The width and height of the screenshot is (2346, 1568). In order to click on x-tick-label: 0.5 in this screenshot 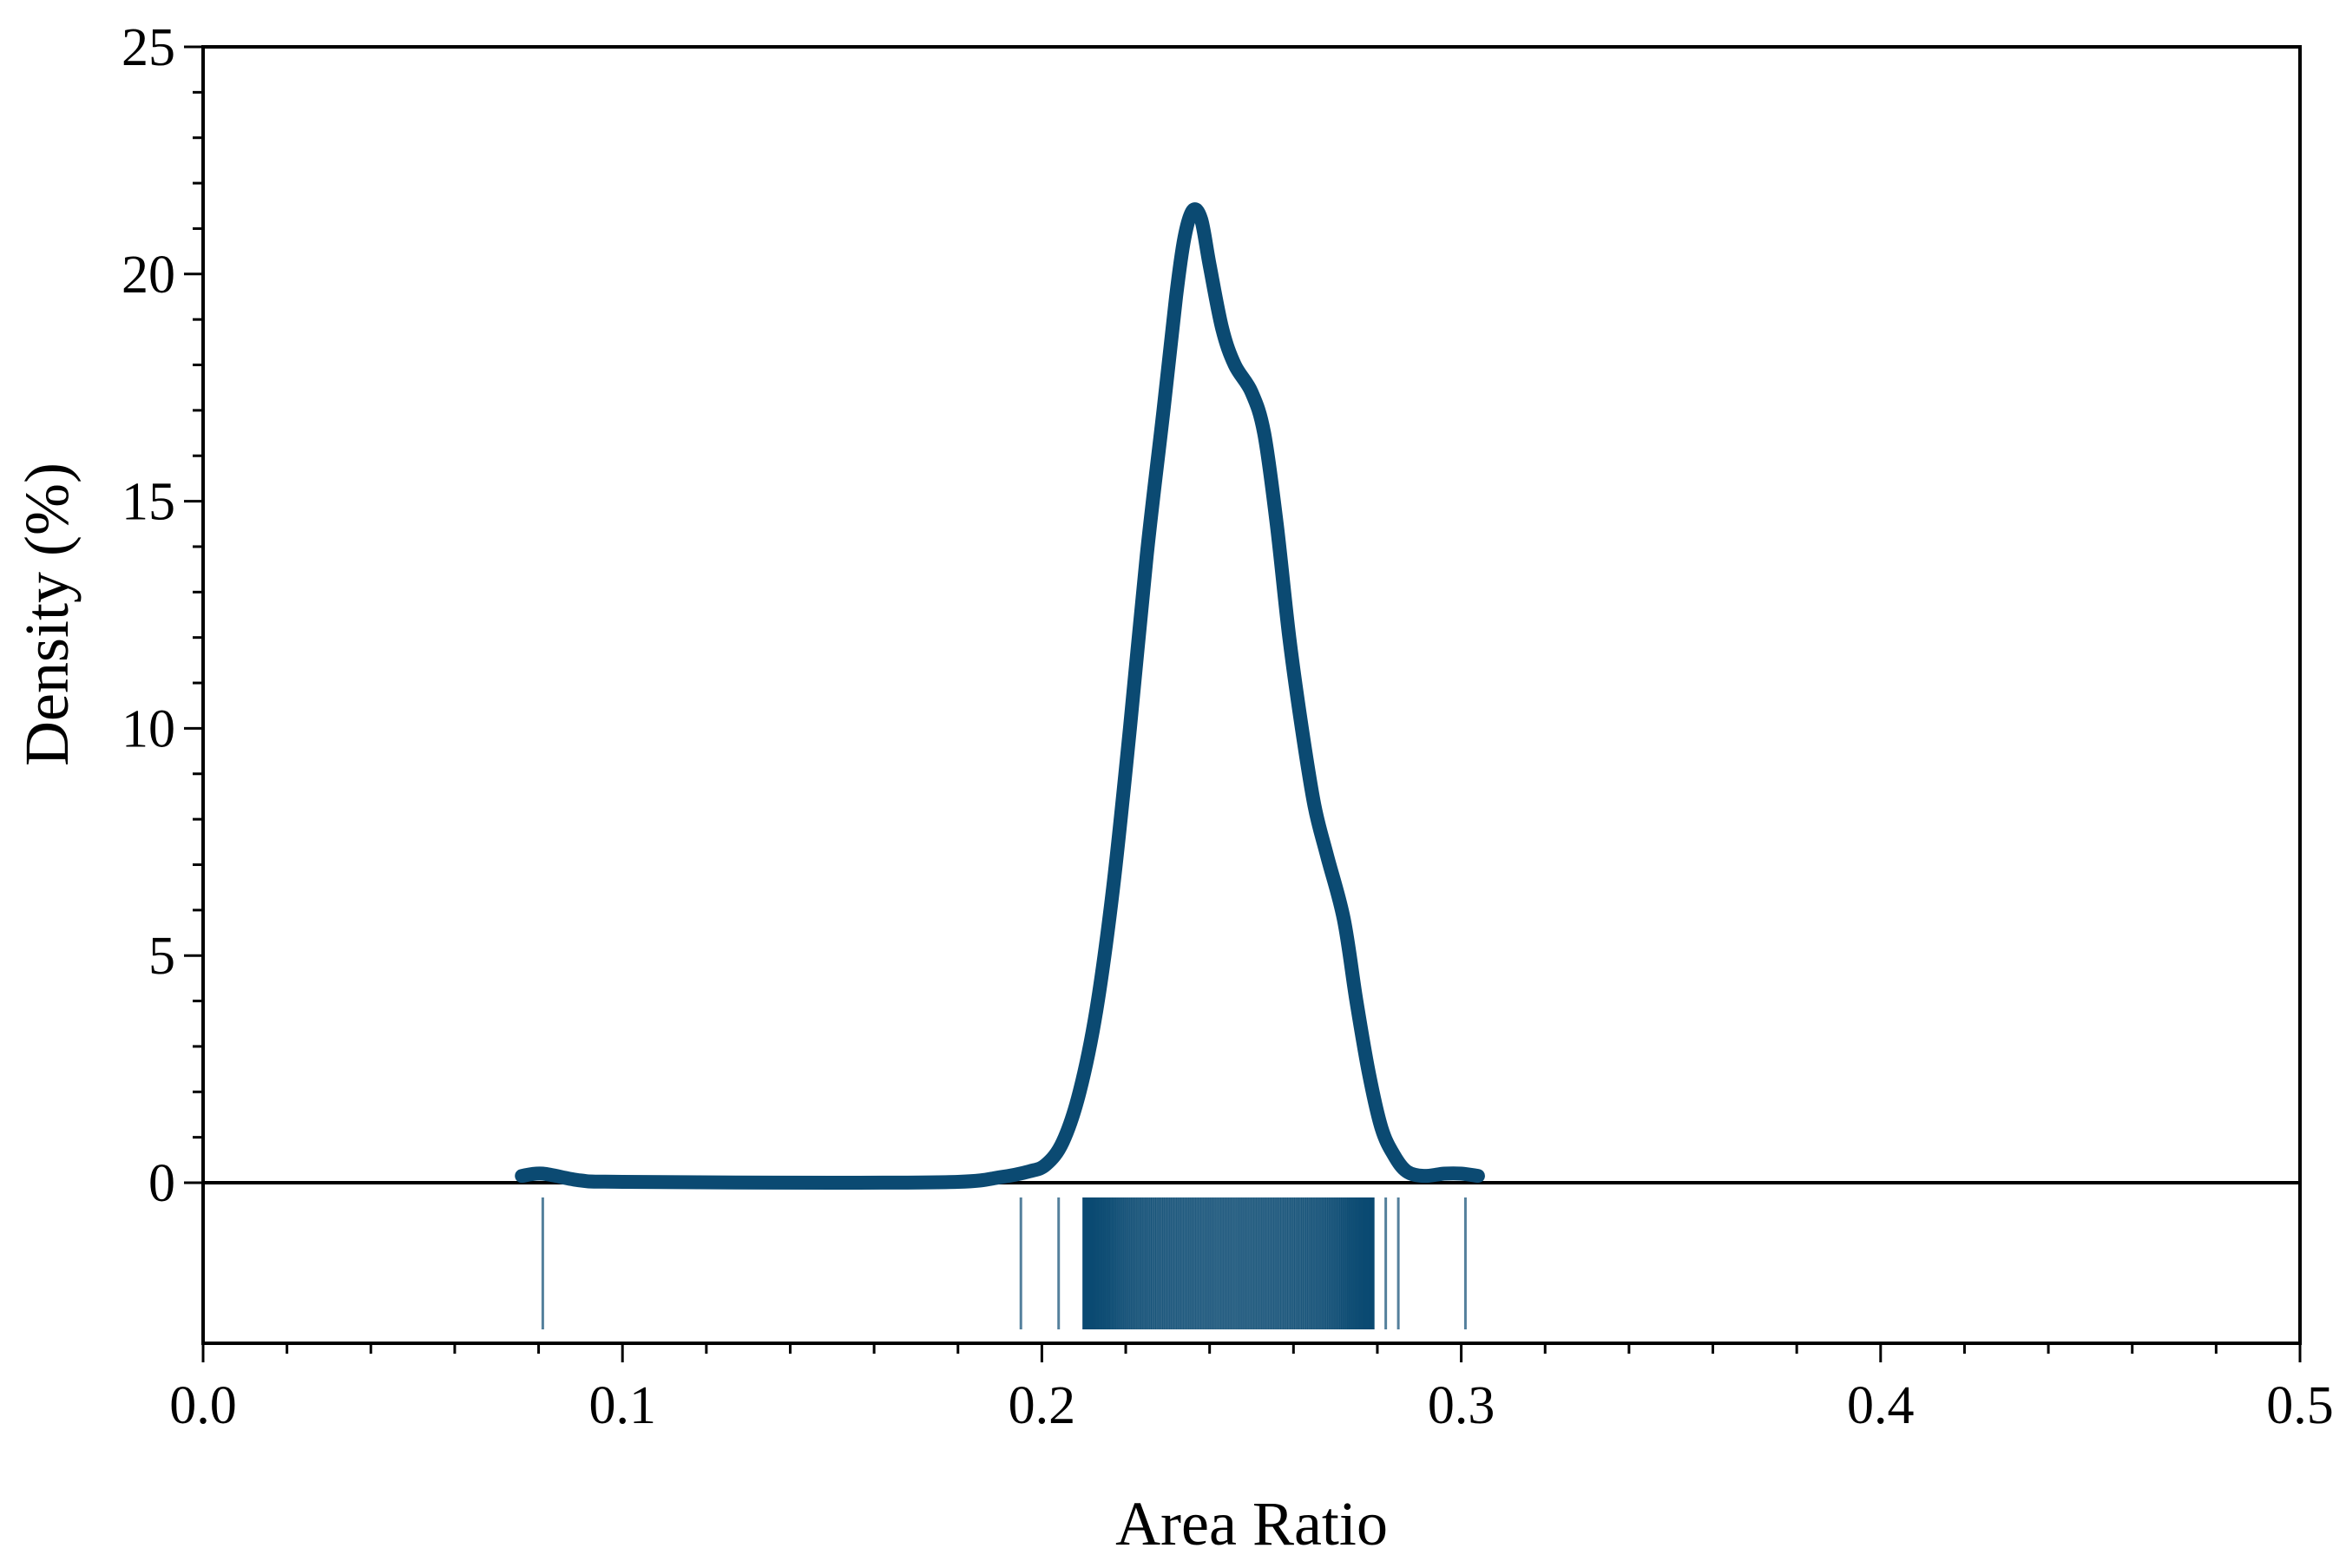, I will do `click(2300, 1405)`.